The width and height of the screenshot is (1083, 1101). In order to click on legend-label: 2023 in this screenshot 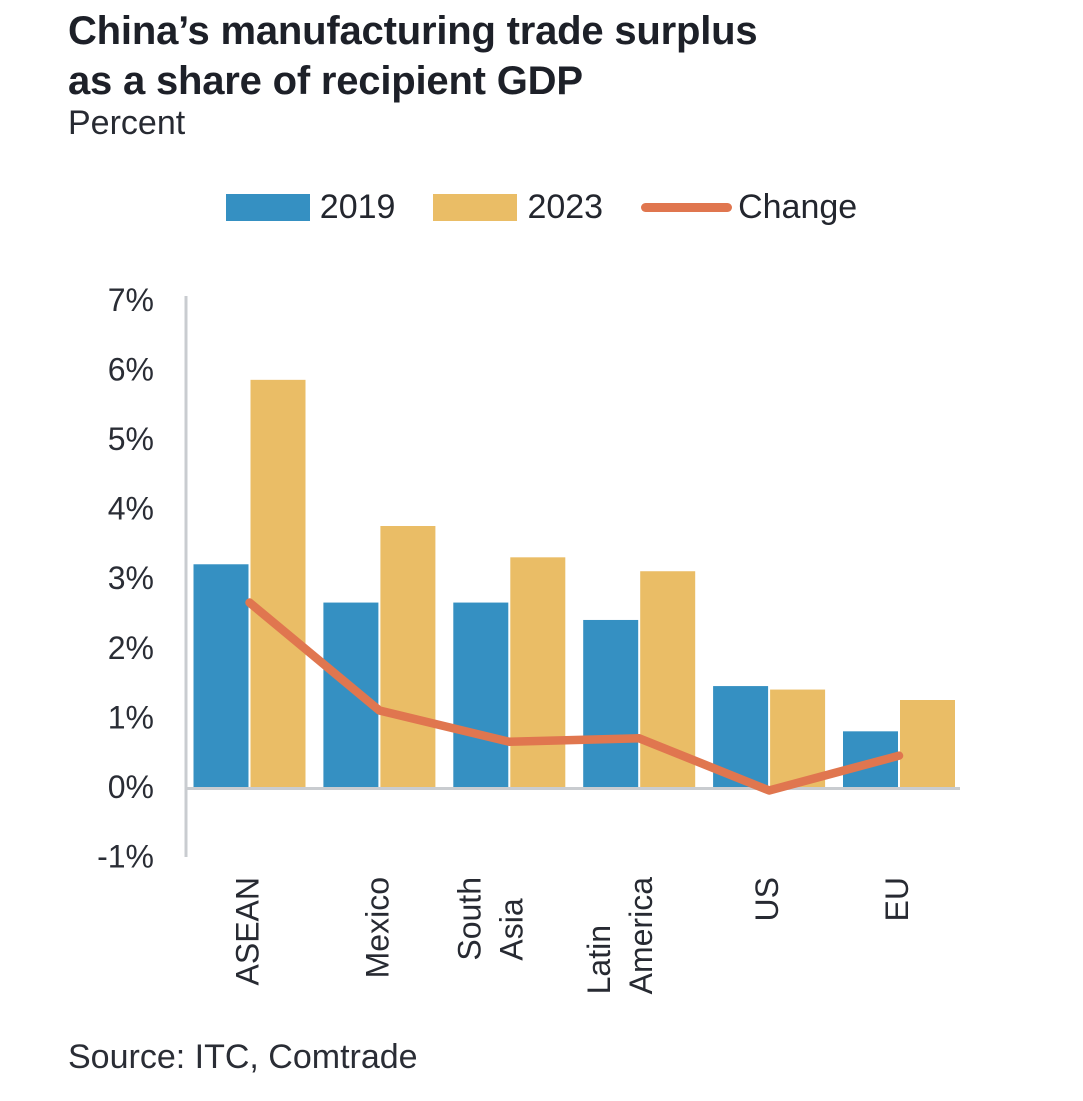, I will do `click(565, 207)`.